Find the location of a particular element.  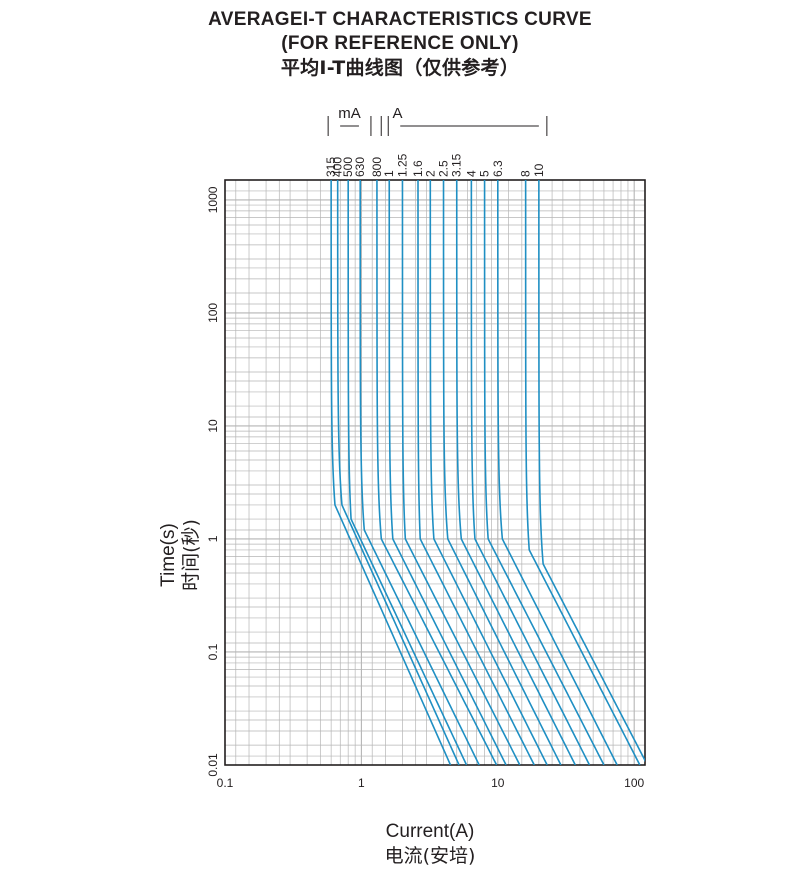

series-line-3.15 is located at coordinates (516, 472).